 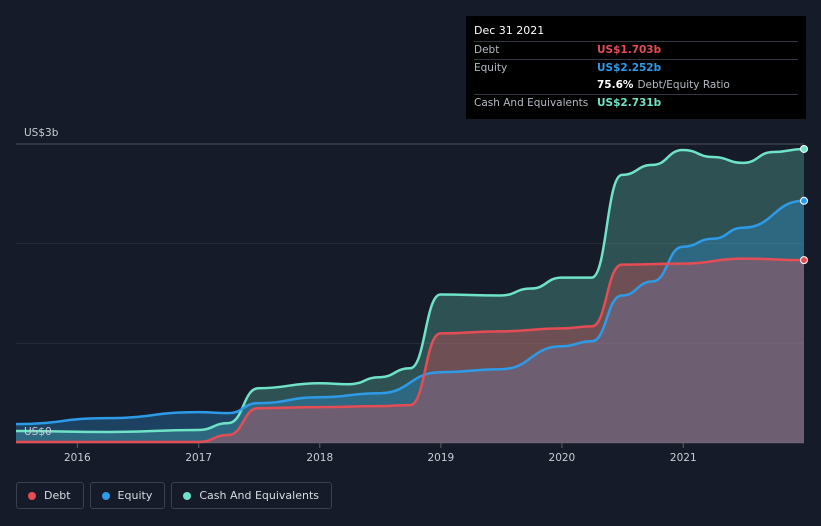 I want to click on tooltip-cash-label: Cash And Equivalents, so click(x=531, y=103).